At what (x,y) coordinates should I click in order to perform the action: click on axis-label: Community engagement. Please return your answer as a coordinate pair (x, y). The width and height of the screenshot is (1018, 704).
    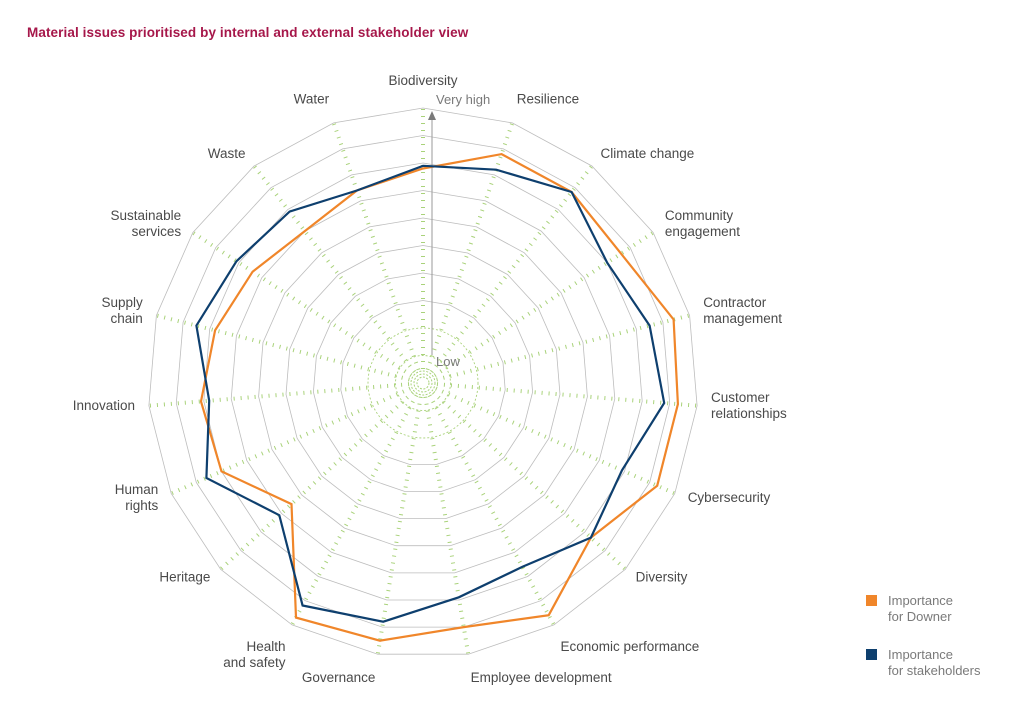
    Looking at the image, I should click on (702, 223).